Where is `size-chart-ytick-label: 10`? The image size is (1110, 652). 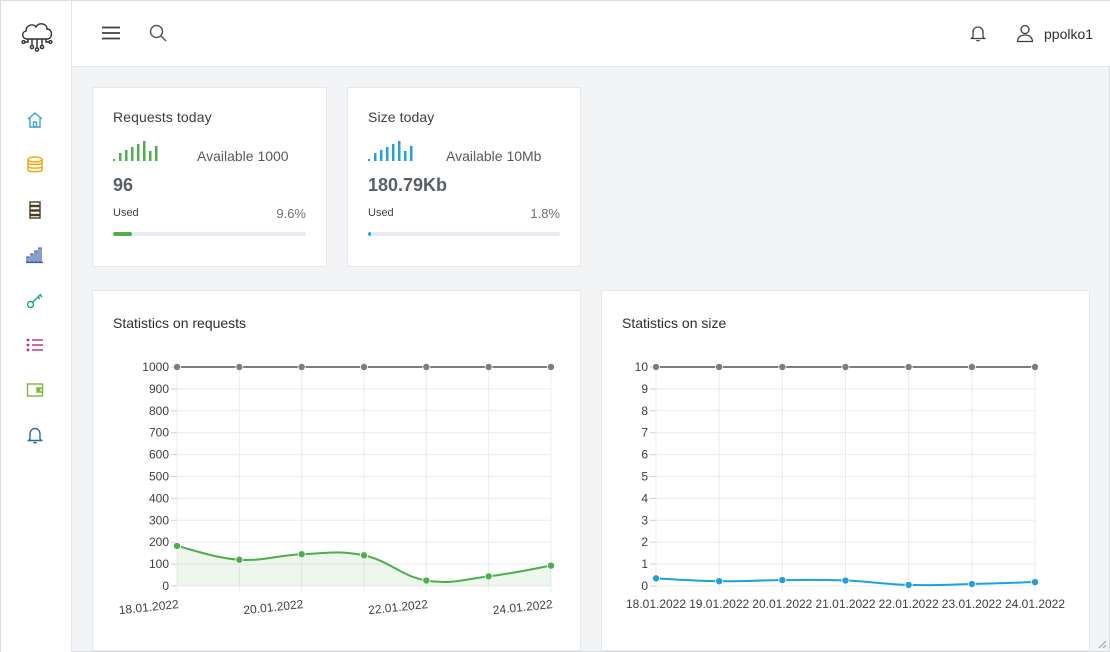
size-chart-ytick-label: 10 is located at coordinates (642, 367).